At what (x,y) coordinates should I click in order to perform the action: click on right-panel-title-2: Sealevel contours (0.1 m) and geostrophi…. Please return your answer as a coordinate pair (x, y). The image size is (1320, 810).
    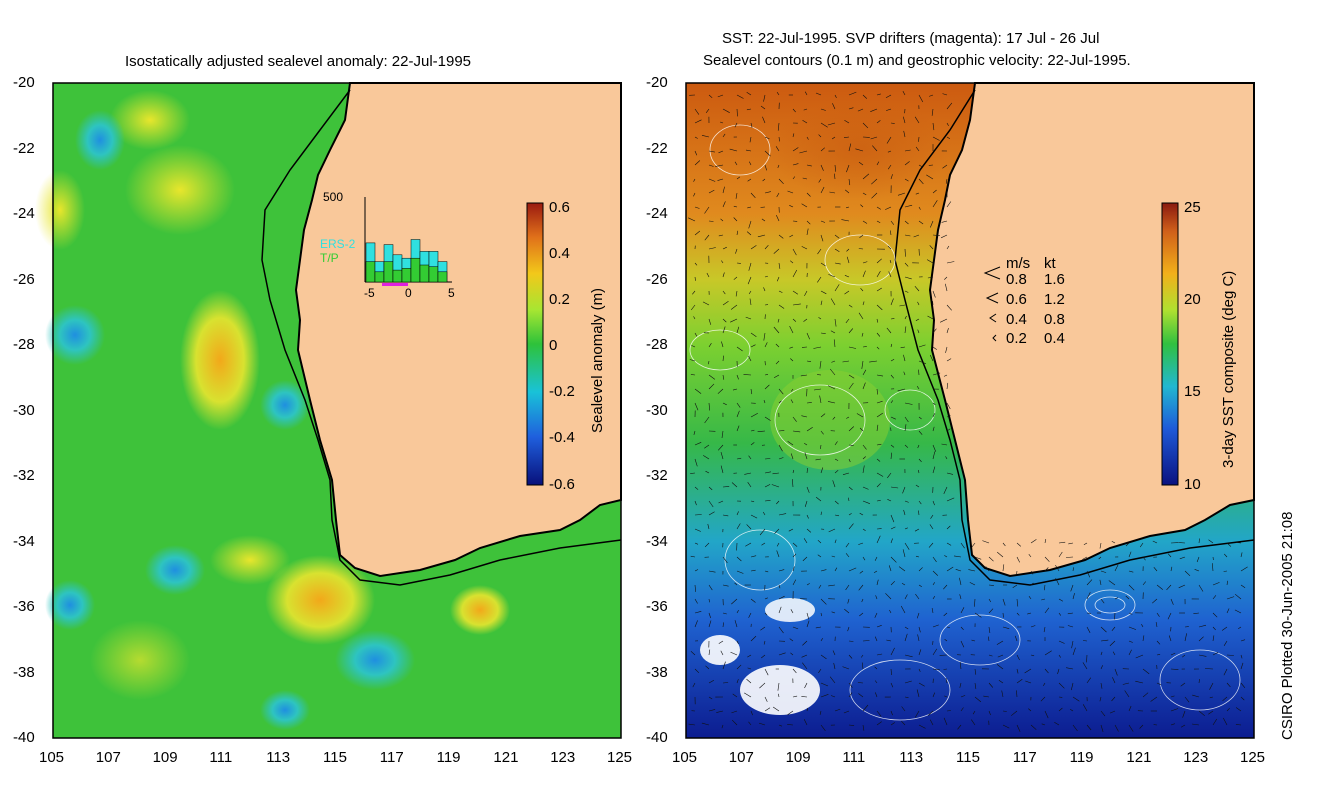
    Looking at the image, I should click on (917, 60).